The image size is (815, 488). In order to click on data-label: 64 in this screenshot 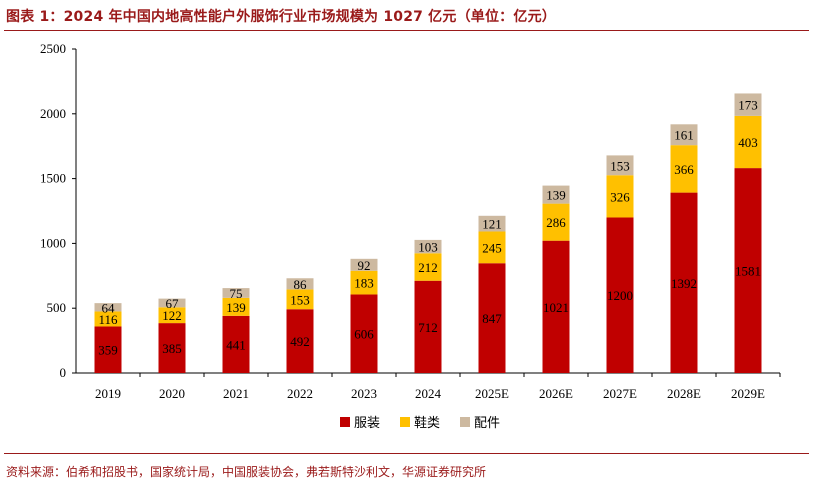, I will do `click(109, 307)`.